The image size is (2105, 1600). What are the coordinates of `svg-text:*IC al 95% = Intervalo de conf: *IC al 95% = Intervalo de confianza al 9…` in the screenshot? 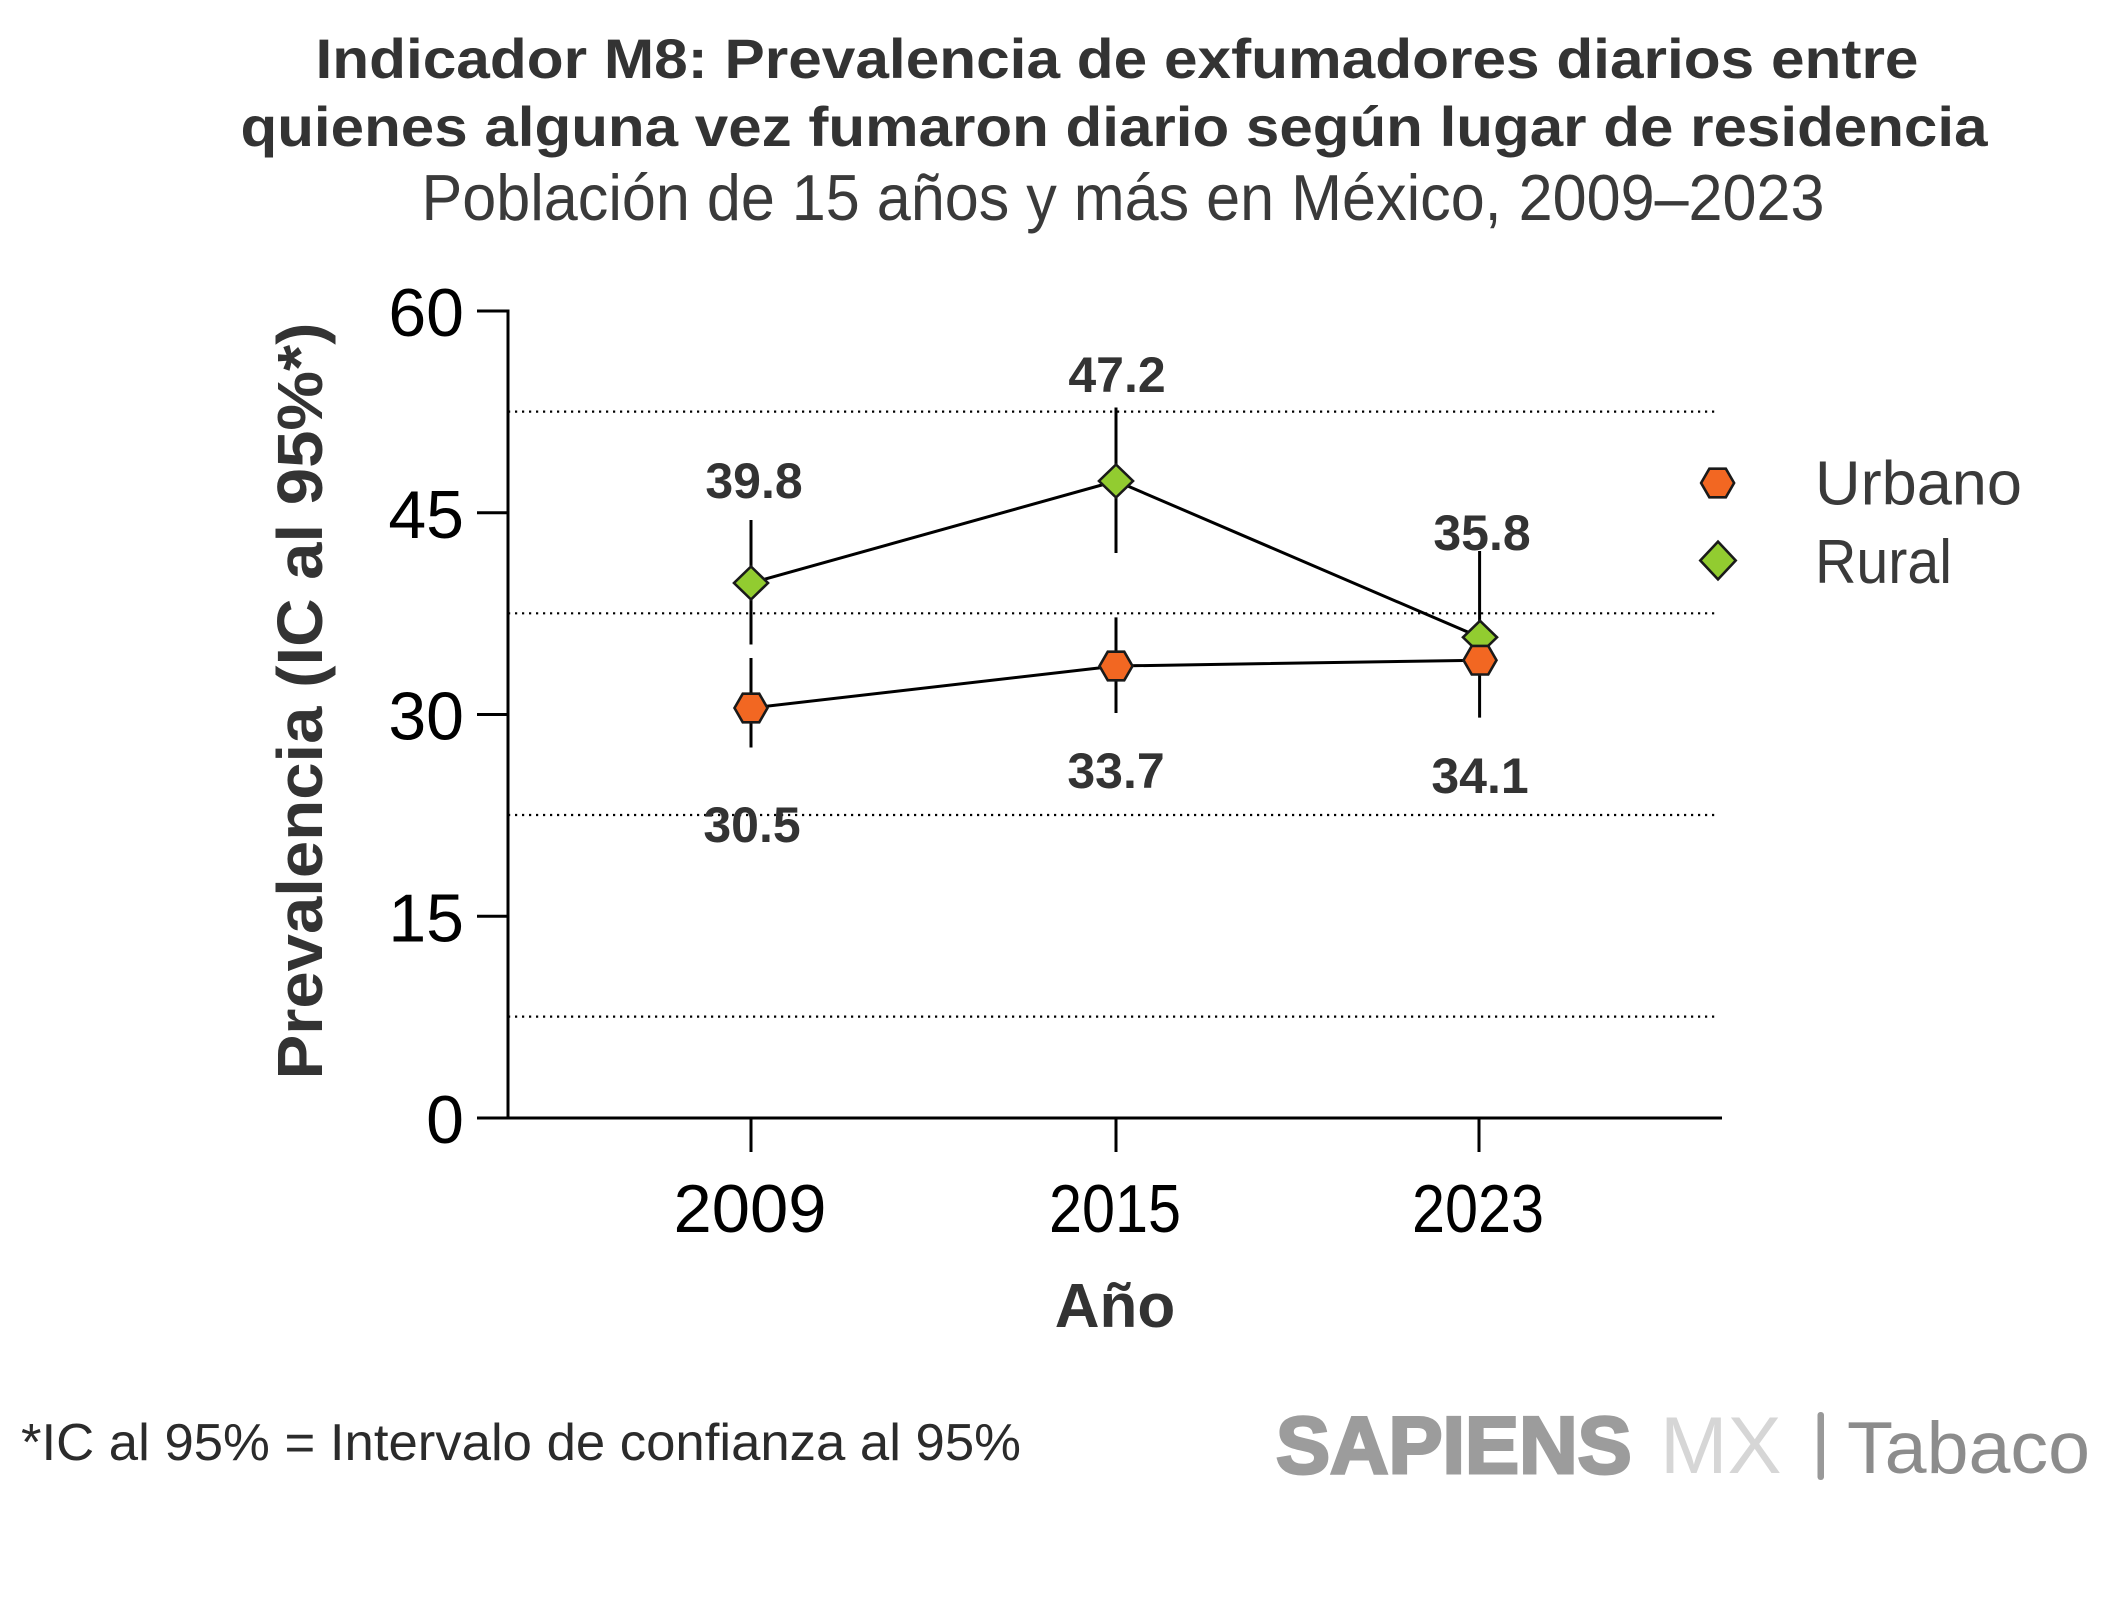 It's located at (521, 1443).